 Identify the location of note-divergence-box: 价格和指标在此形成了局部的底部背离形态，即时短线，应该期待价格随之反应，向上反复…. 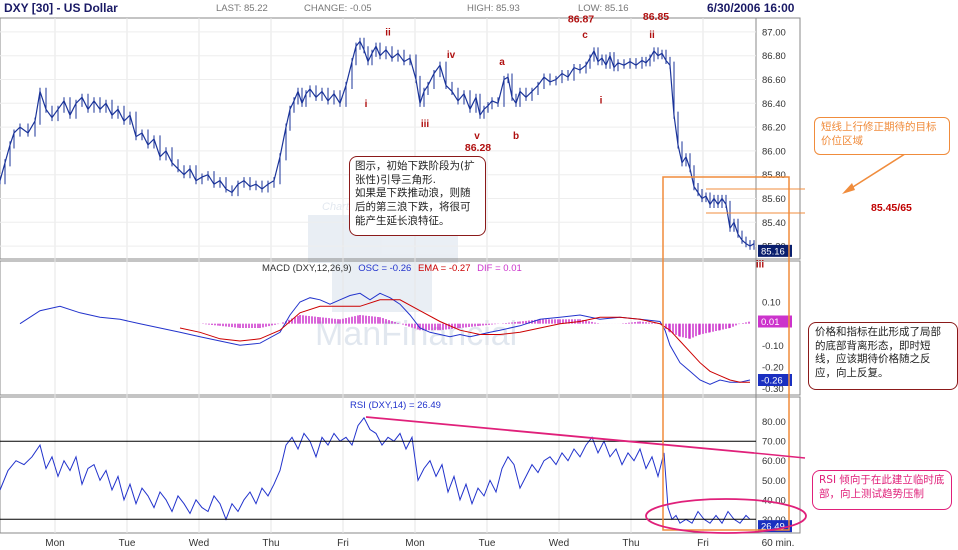
(883, 356).